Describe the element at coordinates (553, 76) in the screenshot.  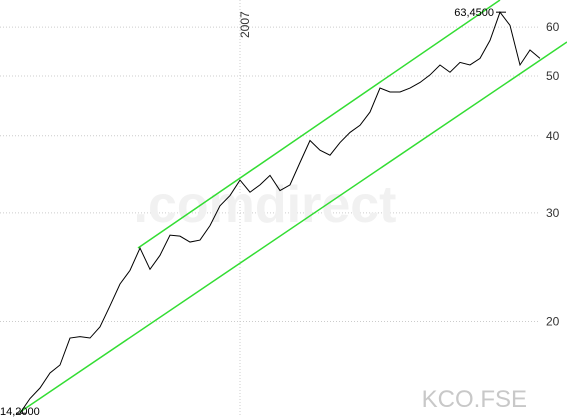
I see `y-tick-label: 50` at that location.